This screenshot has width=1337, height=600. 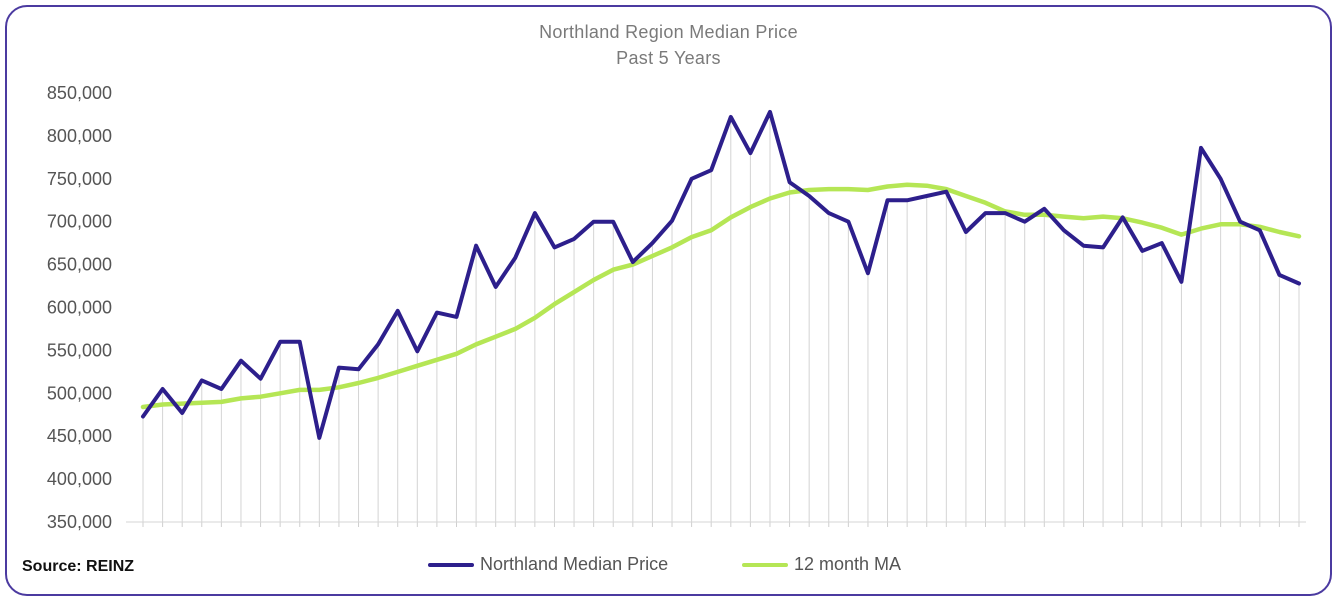 I want to click on legend-swatch-ma, so click(x=765, y=564).